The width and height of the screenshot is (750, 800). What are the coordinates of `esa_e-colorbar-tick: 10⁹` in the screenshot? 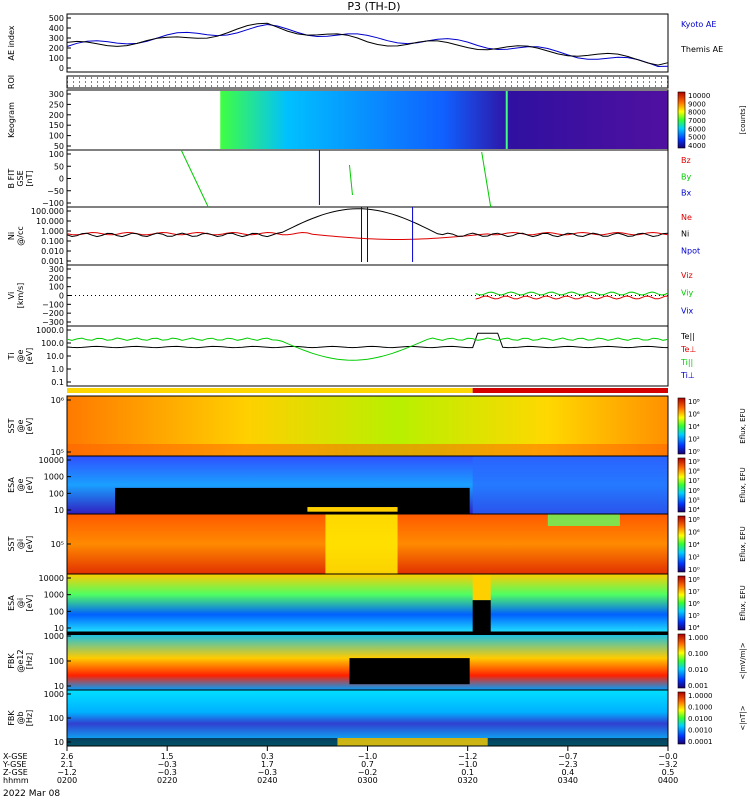 It's located at (694, 462).